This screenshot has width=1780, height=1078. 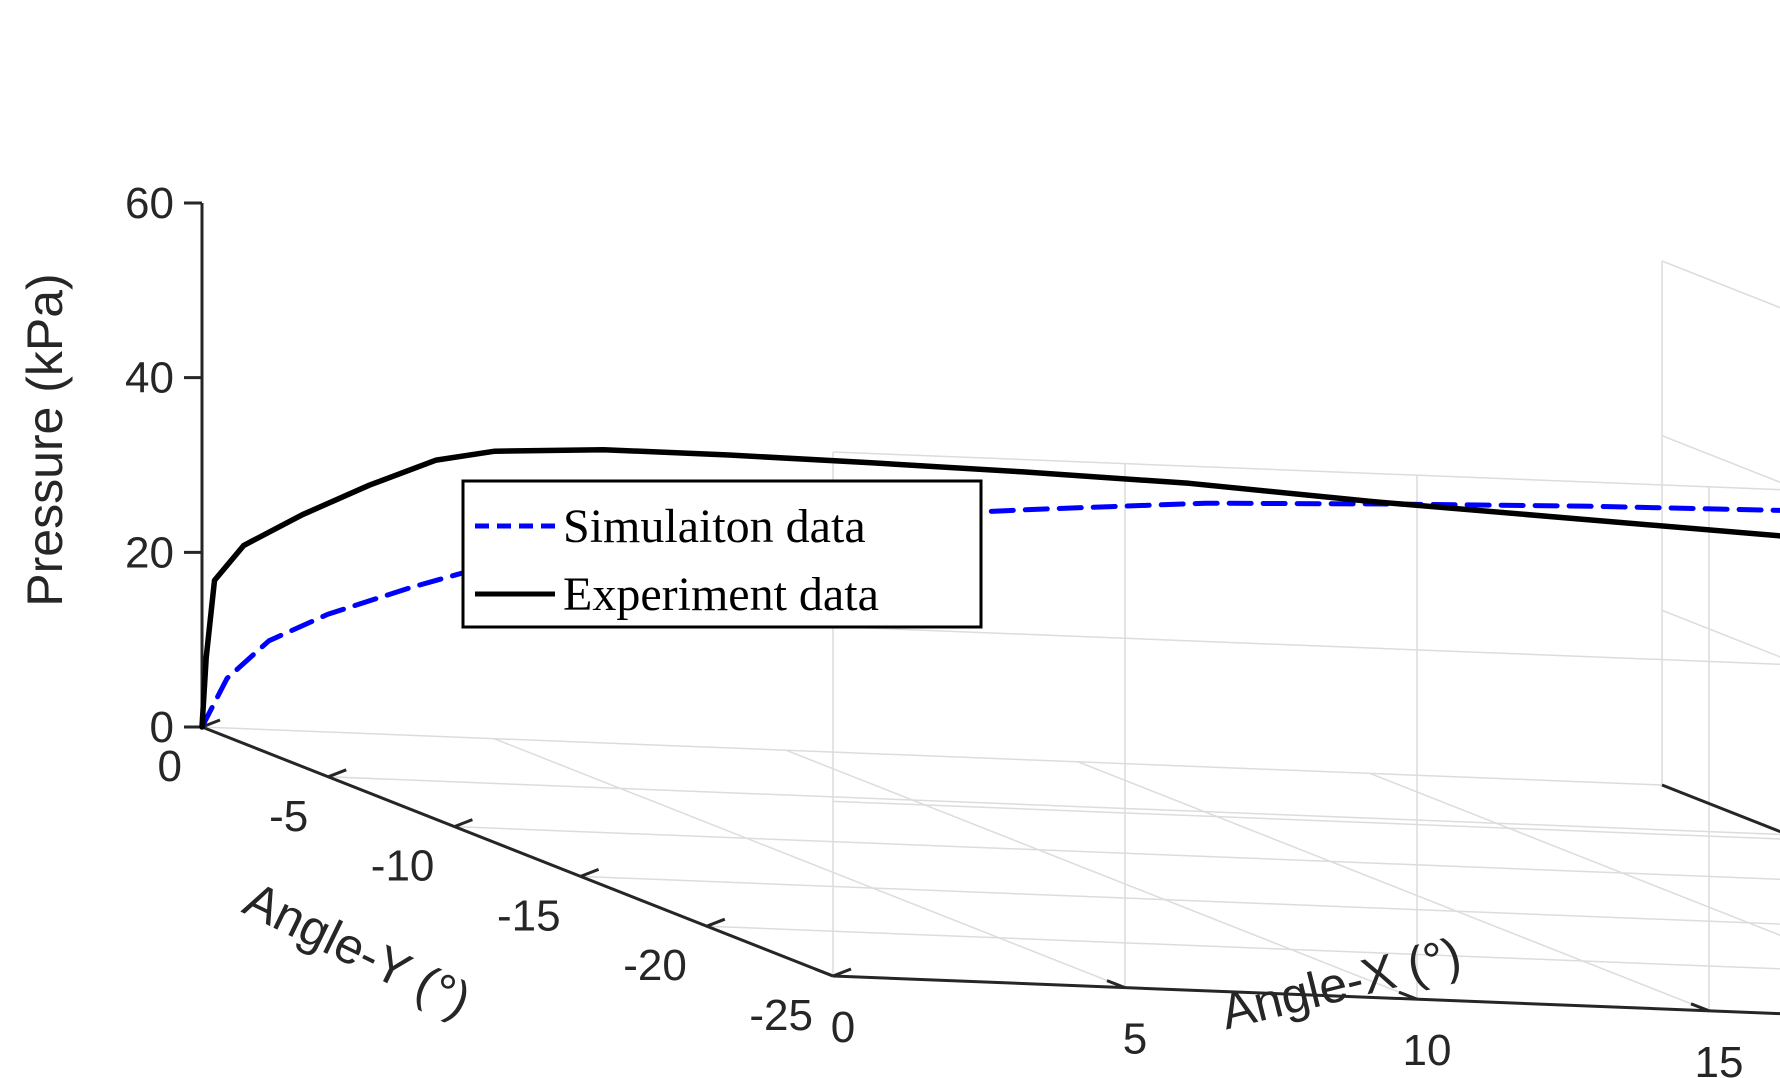 What do you see at coordinates (1427, 1050) in the screenshot?
I see `x-tick-label: 10` at bounding box center [1427, 1050].